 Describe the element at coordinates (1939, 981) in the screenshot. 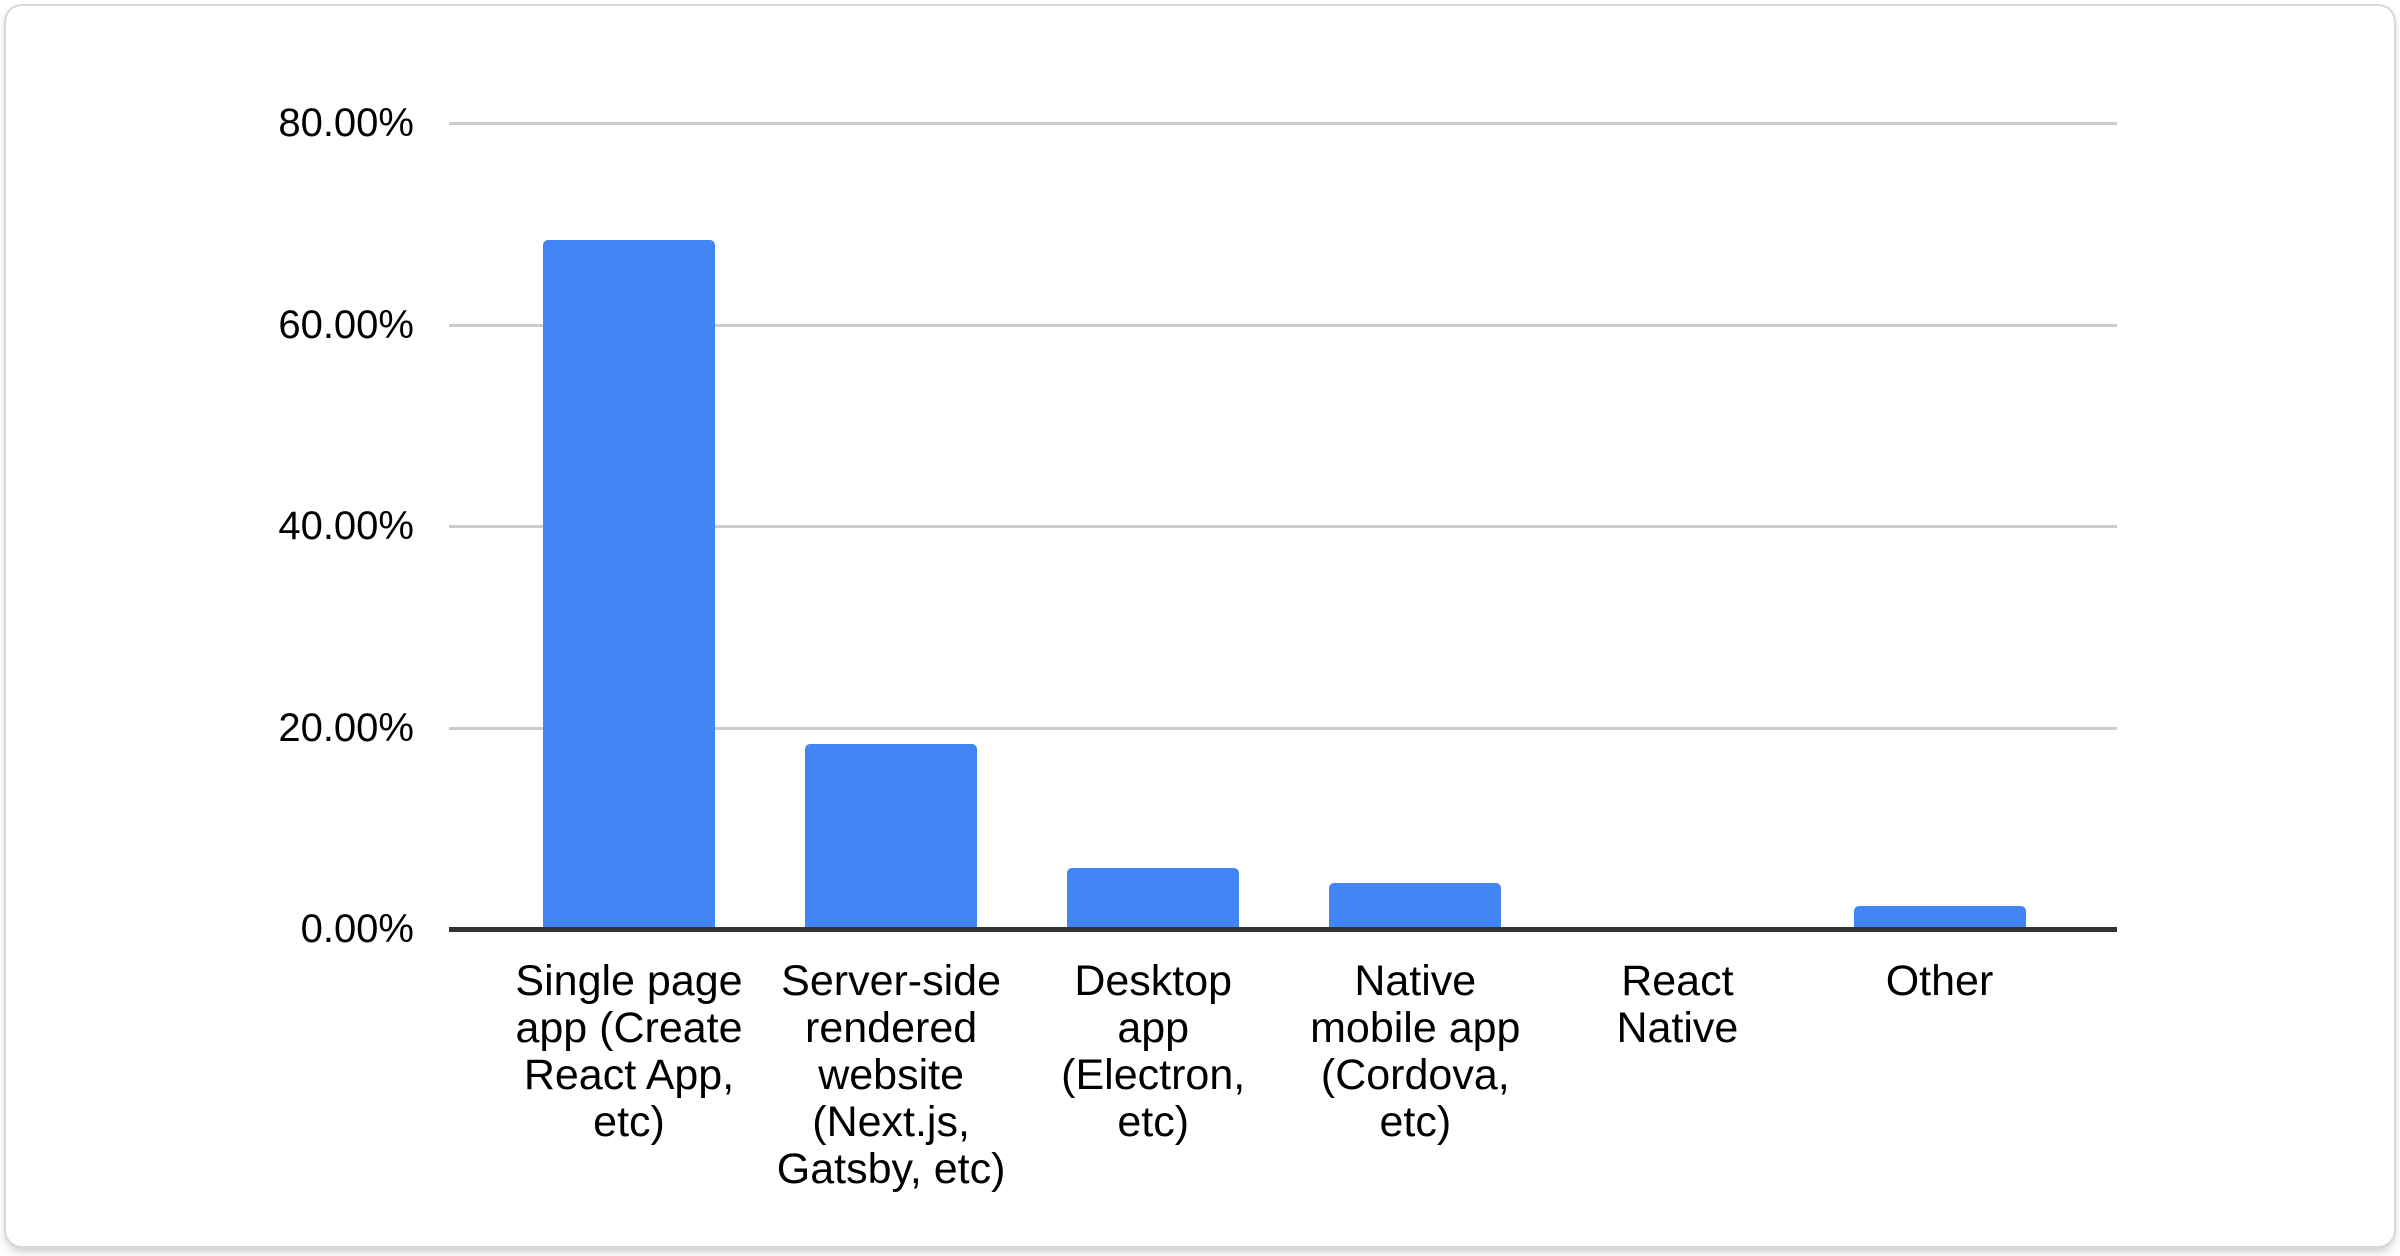

I see `x-category-label: Other` at that location.